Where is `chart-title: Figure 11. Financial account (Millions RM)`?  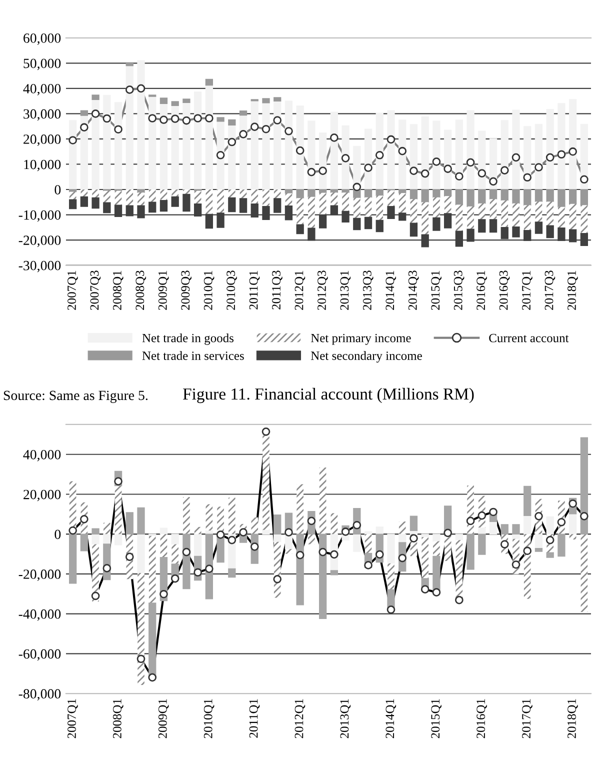 chart-title: Figure 11. Financial account (Millions RM) is located at coordinates (328, 396).